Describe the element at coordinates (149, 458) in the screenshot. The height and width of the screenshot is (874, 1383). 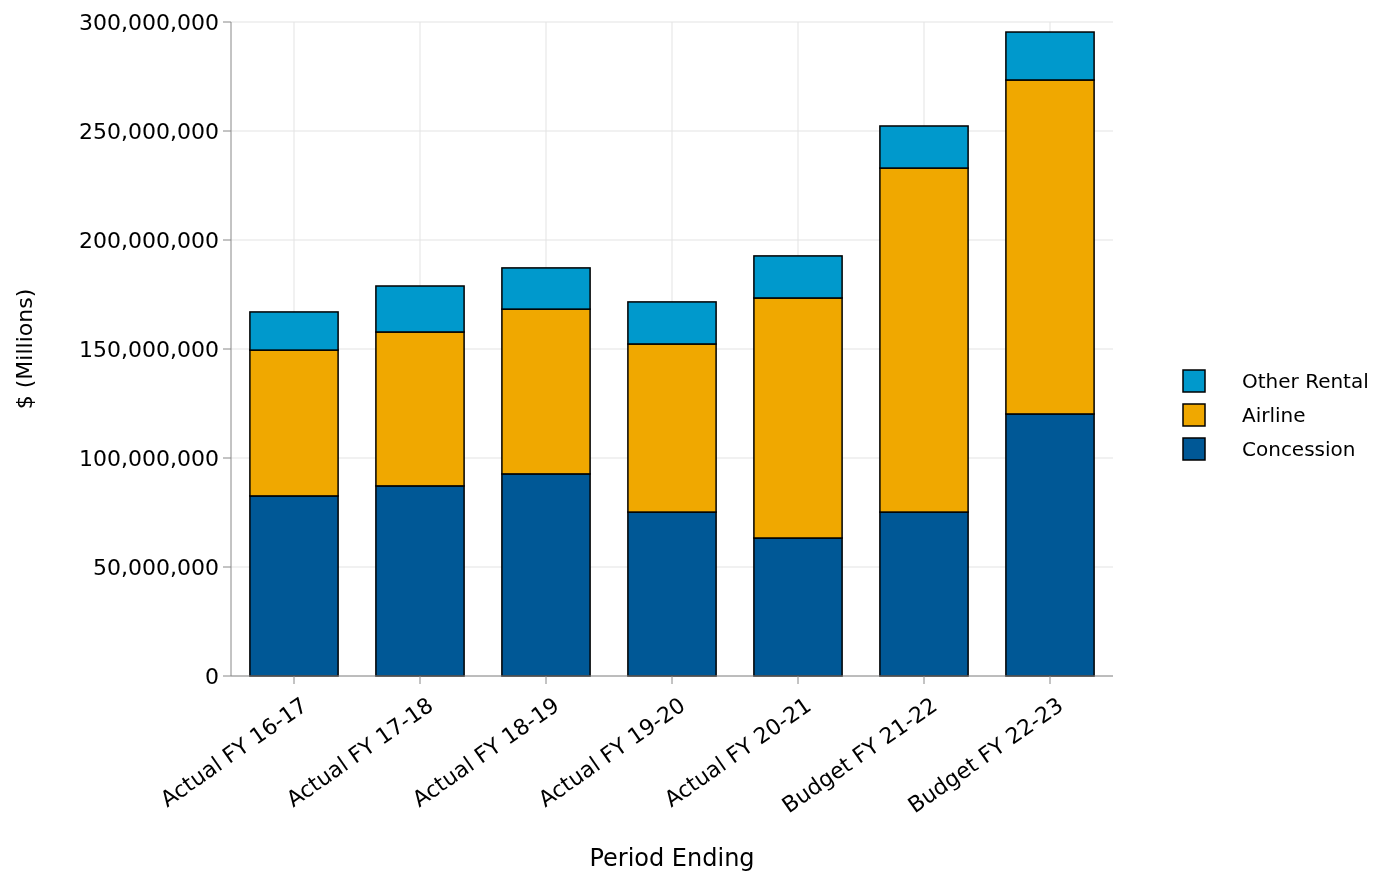
I see `y-tick-label: 100,000,000` at that location.